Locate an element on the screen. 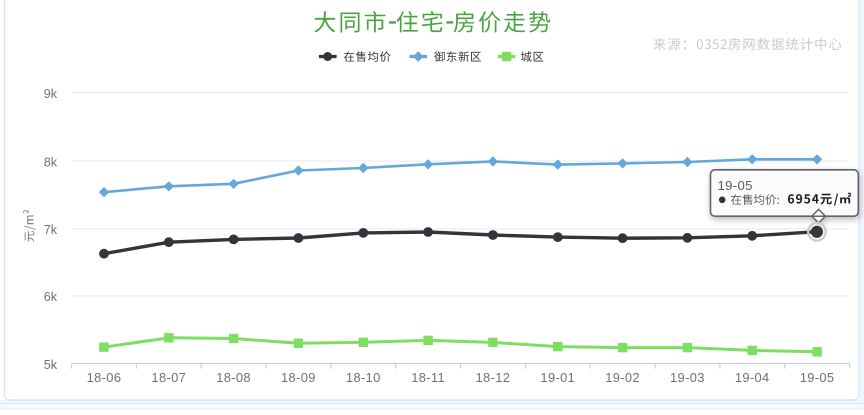 This screenshot has height=415, width=864. svg-text: 19-04 is located at coordinates (752, 377).